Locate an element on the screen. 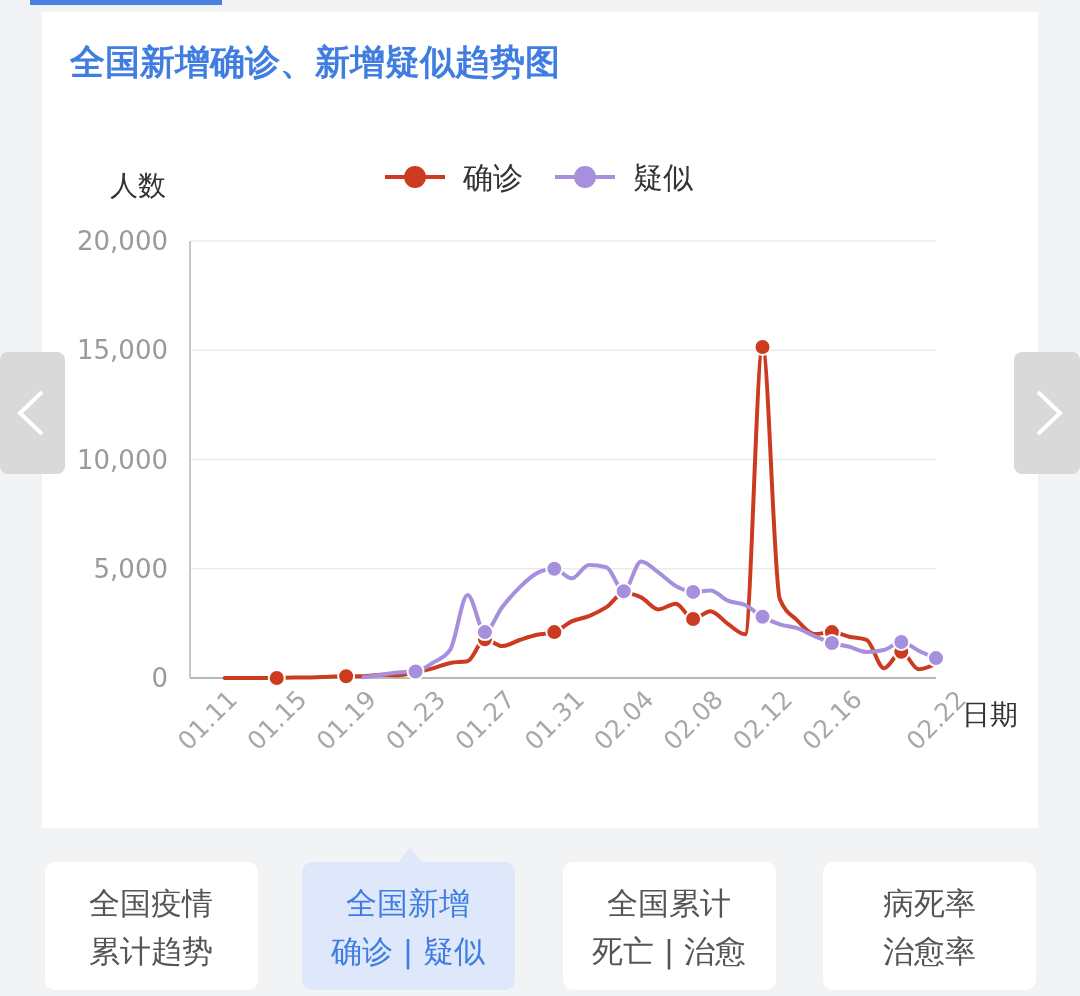 The width and height of the screenshot is (1080, 996). text: 全国新增 is located at coordinates (408, 902).